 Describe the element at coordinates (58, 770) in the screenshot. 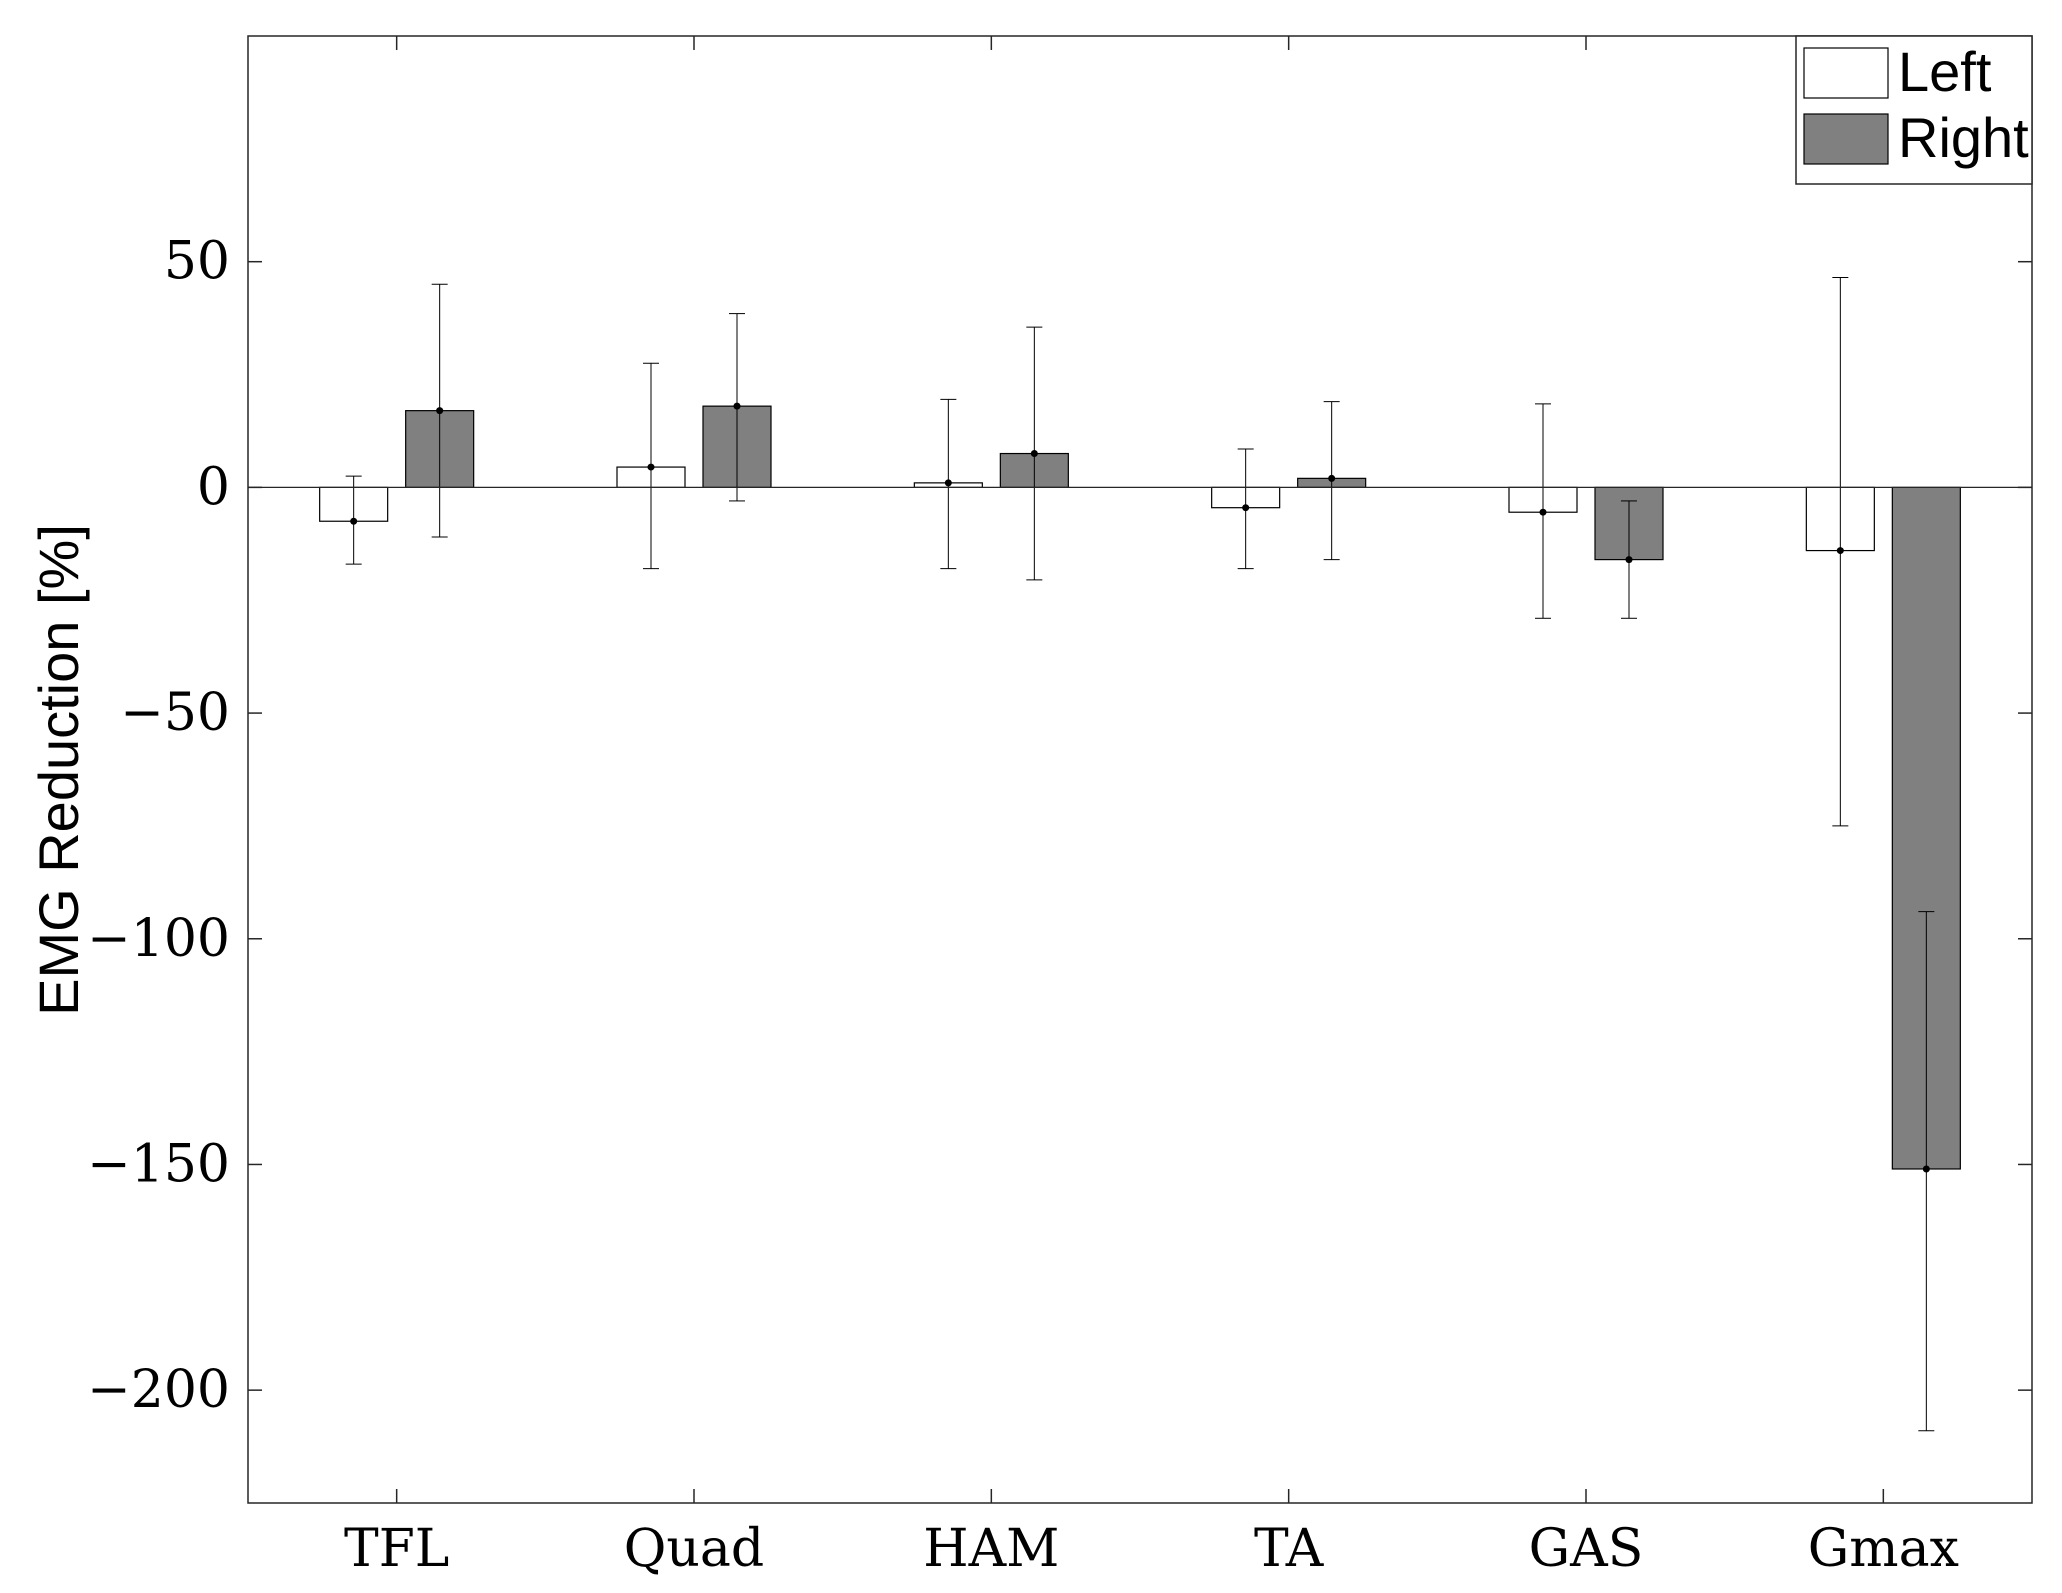

I see `y-axis-label: EMG Reduction [%]` at that location.